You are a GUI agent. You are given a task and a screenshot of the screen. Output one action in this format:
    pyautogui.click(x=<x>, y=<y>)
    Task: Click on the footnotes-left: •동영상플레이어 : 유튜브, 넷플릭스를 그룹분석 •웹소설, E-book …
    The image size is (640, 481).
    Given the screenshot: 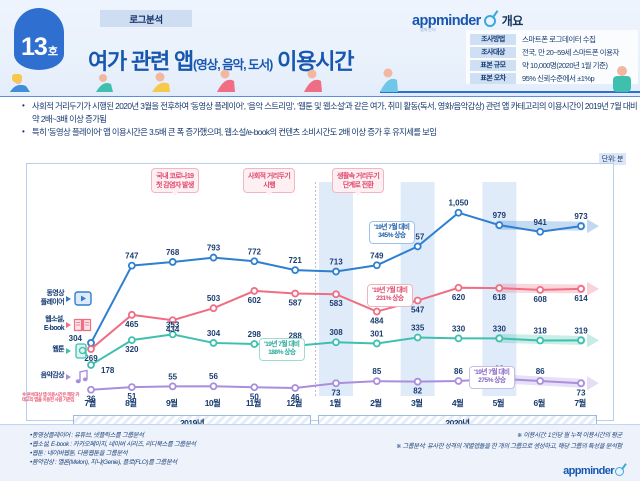 What is the action you would take?
    pyautogui.click(x=113, y=449)
    